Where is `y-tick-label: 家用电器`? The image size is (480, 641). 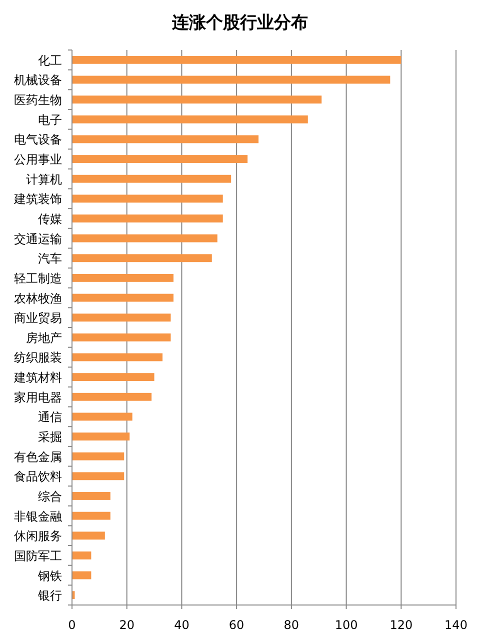
y-tick-label: 家用电器 is located at coordinates (38, 397).